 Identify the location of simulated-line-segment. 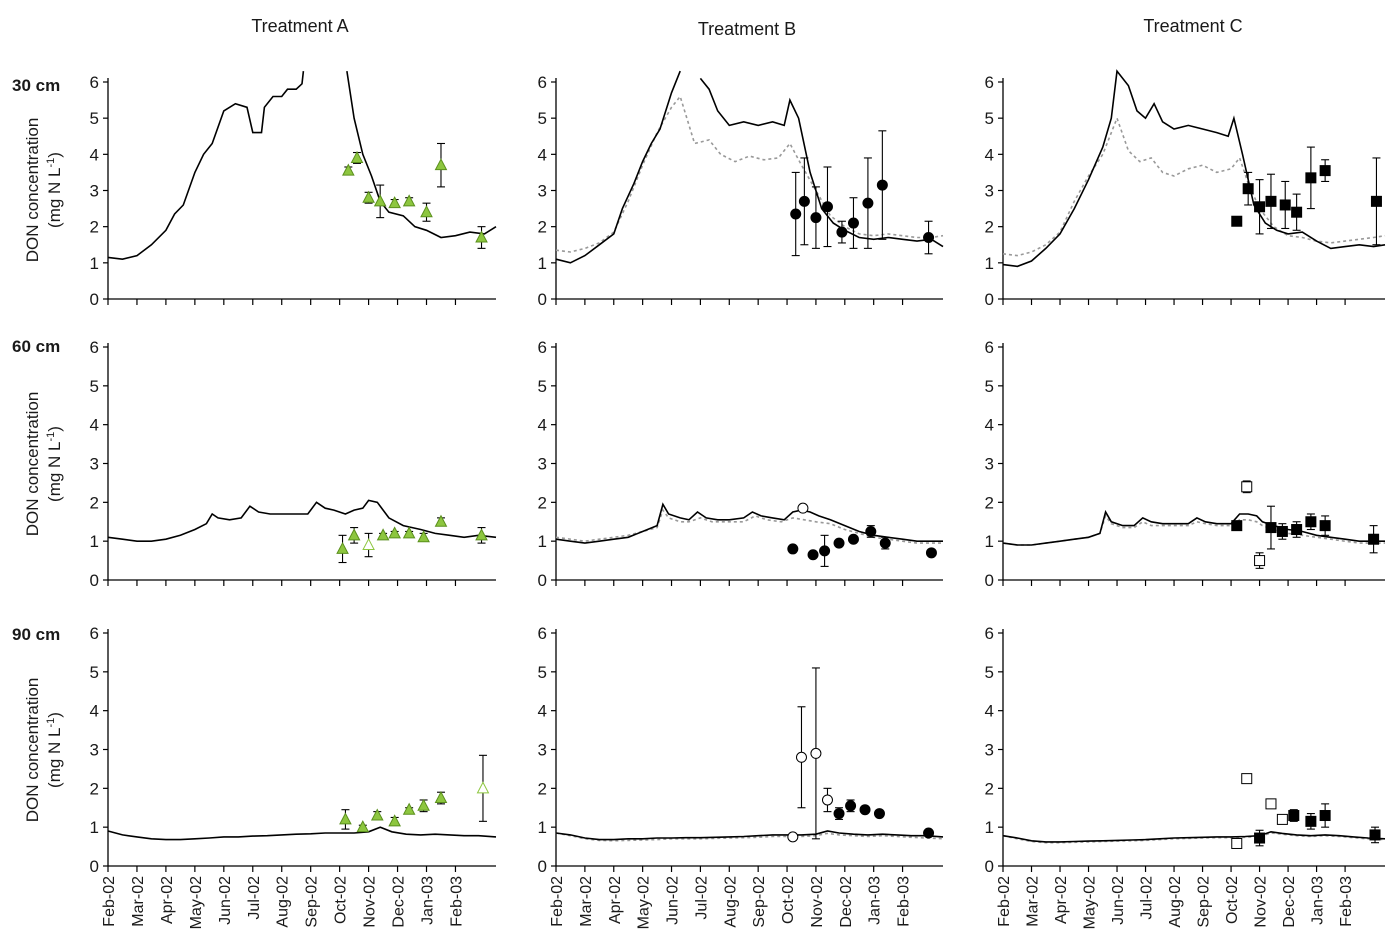
(821, 162).